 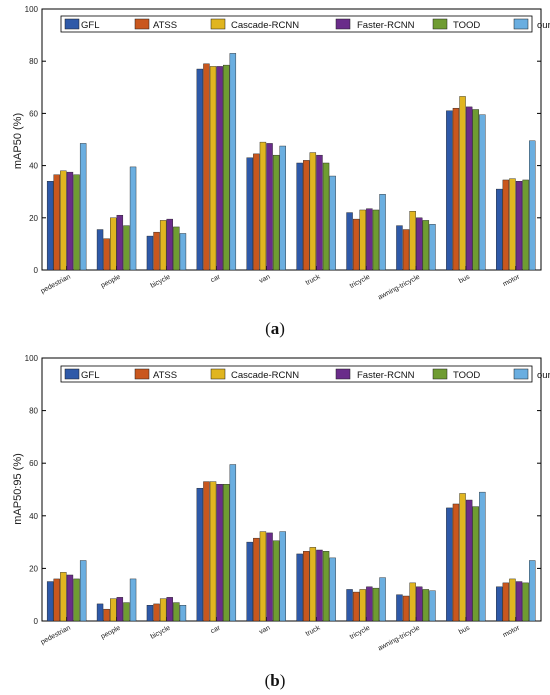 What do you see at coordinates (465, 279) in the screenshot?
I see `chart-a-x-tick-label: bus` at bounding box center [465, 279].